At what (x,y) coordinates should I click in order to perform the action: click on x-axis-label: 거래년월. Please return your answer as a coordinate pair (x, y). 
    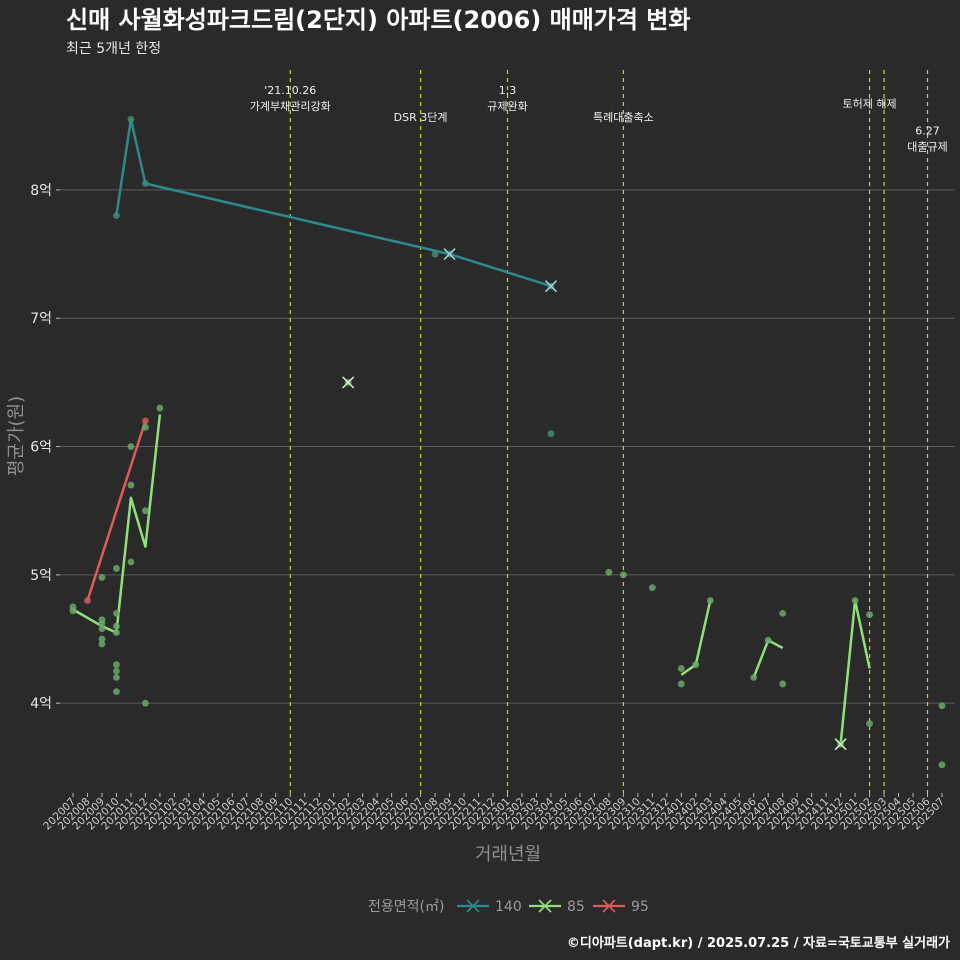
    Looking at the image, I should click on (508, 854).